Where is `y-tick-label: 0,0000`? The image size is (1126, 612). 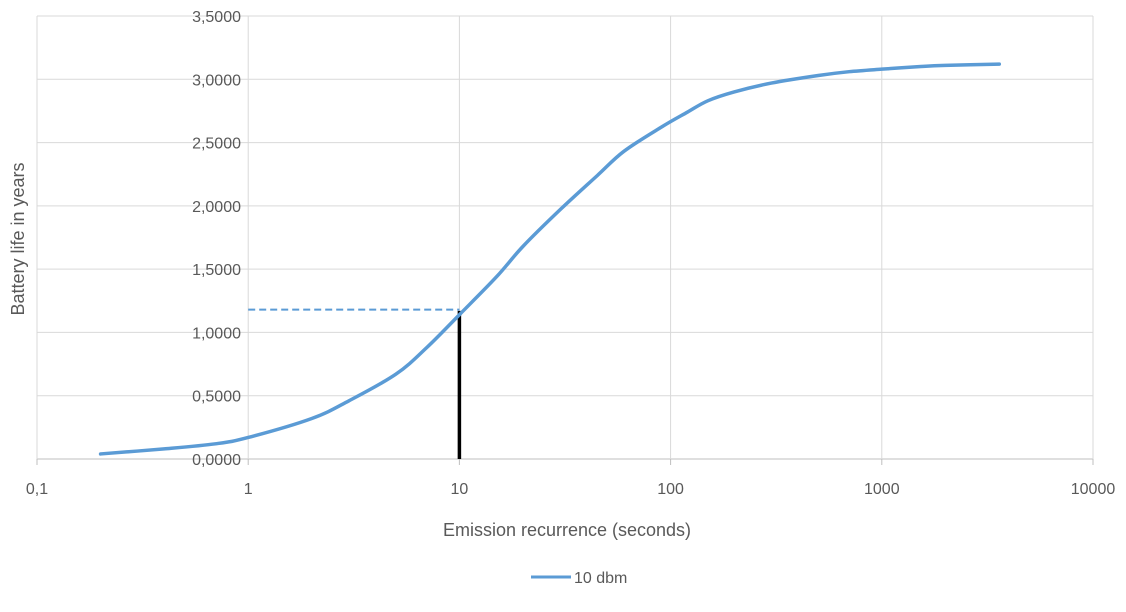 y-tick-label: 0,0000 is located at coordinates (216, 460).